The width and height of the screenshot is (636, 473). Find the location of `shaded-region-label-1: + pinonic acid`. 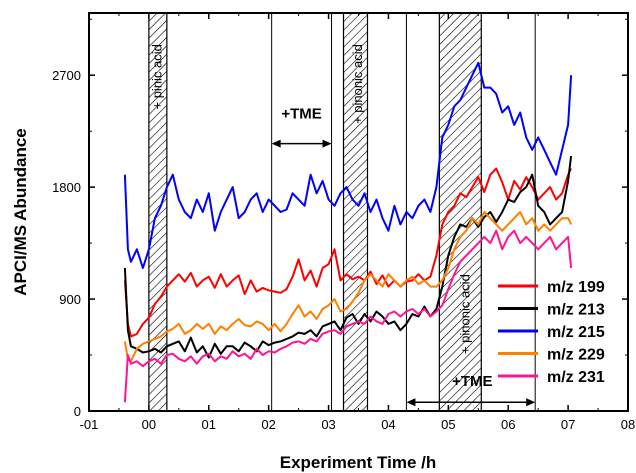

shaded-region-label-1: + pinonic acid is located at coordinates (357, 84).